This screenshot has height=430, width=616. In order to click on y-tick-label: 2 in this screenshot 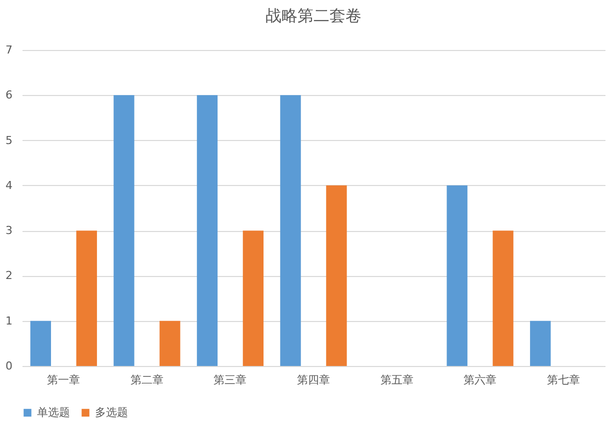, I will do `click(9, 275)`.